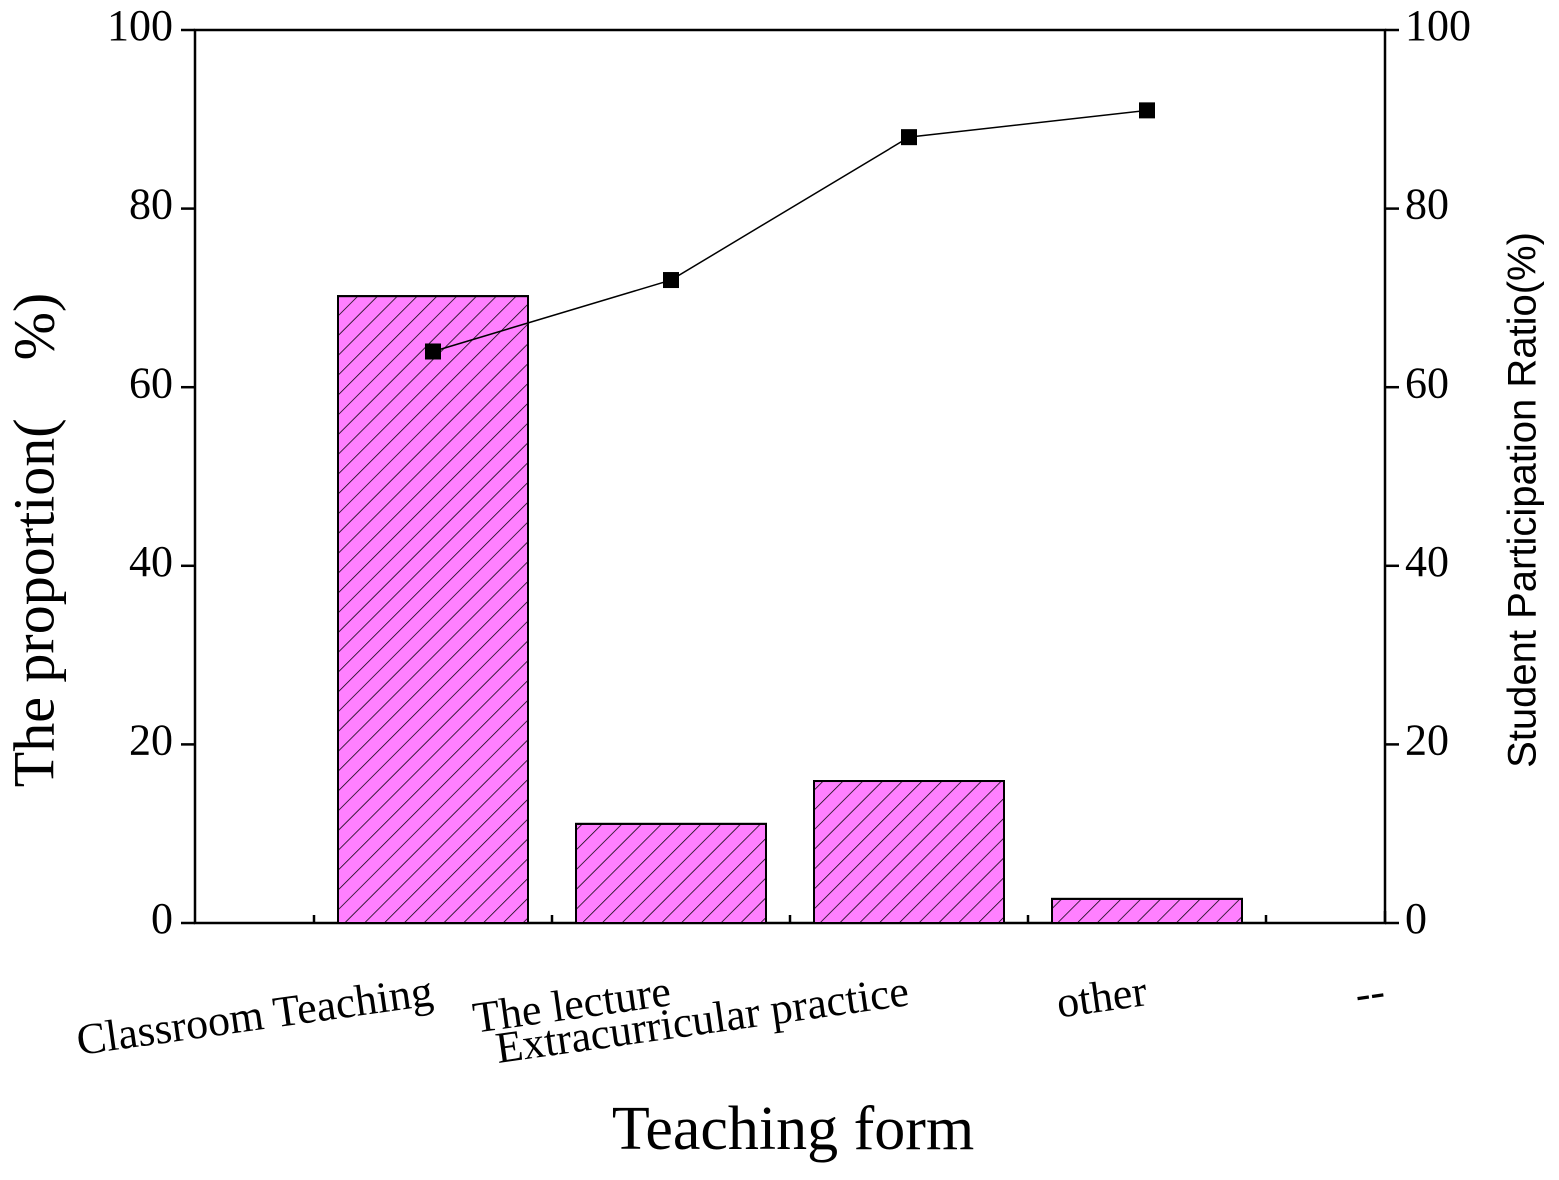  What do you see at coordinates (254, 1015) in the screenshot?
I see `x-tick-label: Classroom Teaching` at bounding box center [254, 1015].